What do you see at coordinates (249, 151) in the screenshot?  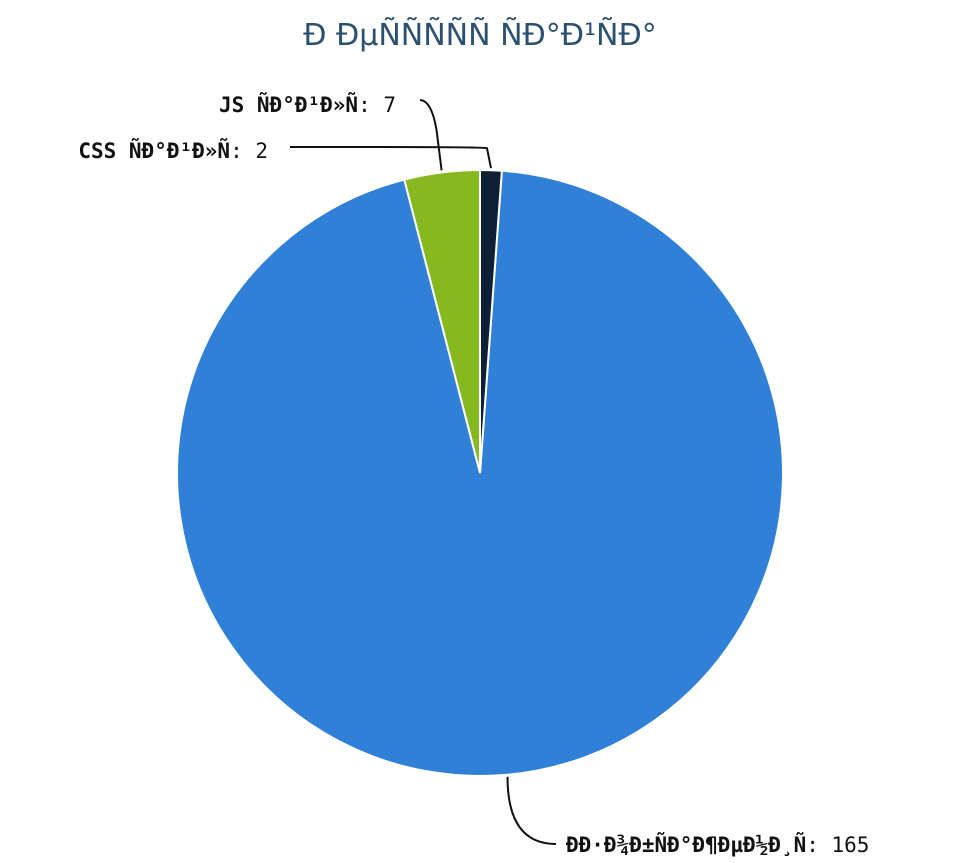 I see `slice-label-value: : 2` at bounding box center [249, 151].